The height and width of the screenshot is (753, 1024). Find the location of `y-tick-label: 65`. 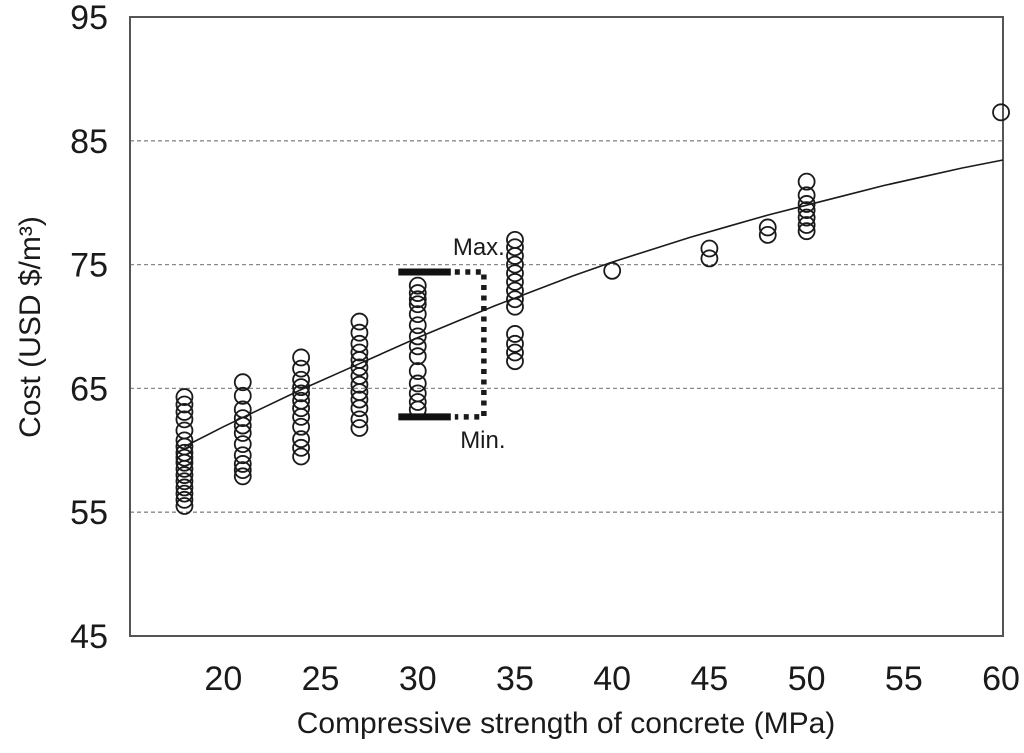

y-tick-label: 65 is located at coordinates (89, 389).